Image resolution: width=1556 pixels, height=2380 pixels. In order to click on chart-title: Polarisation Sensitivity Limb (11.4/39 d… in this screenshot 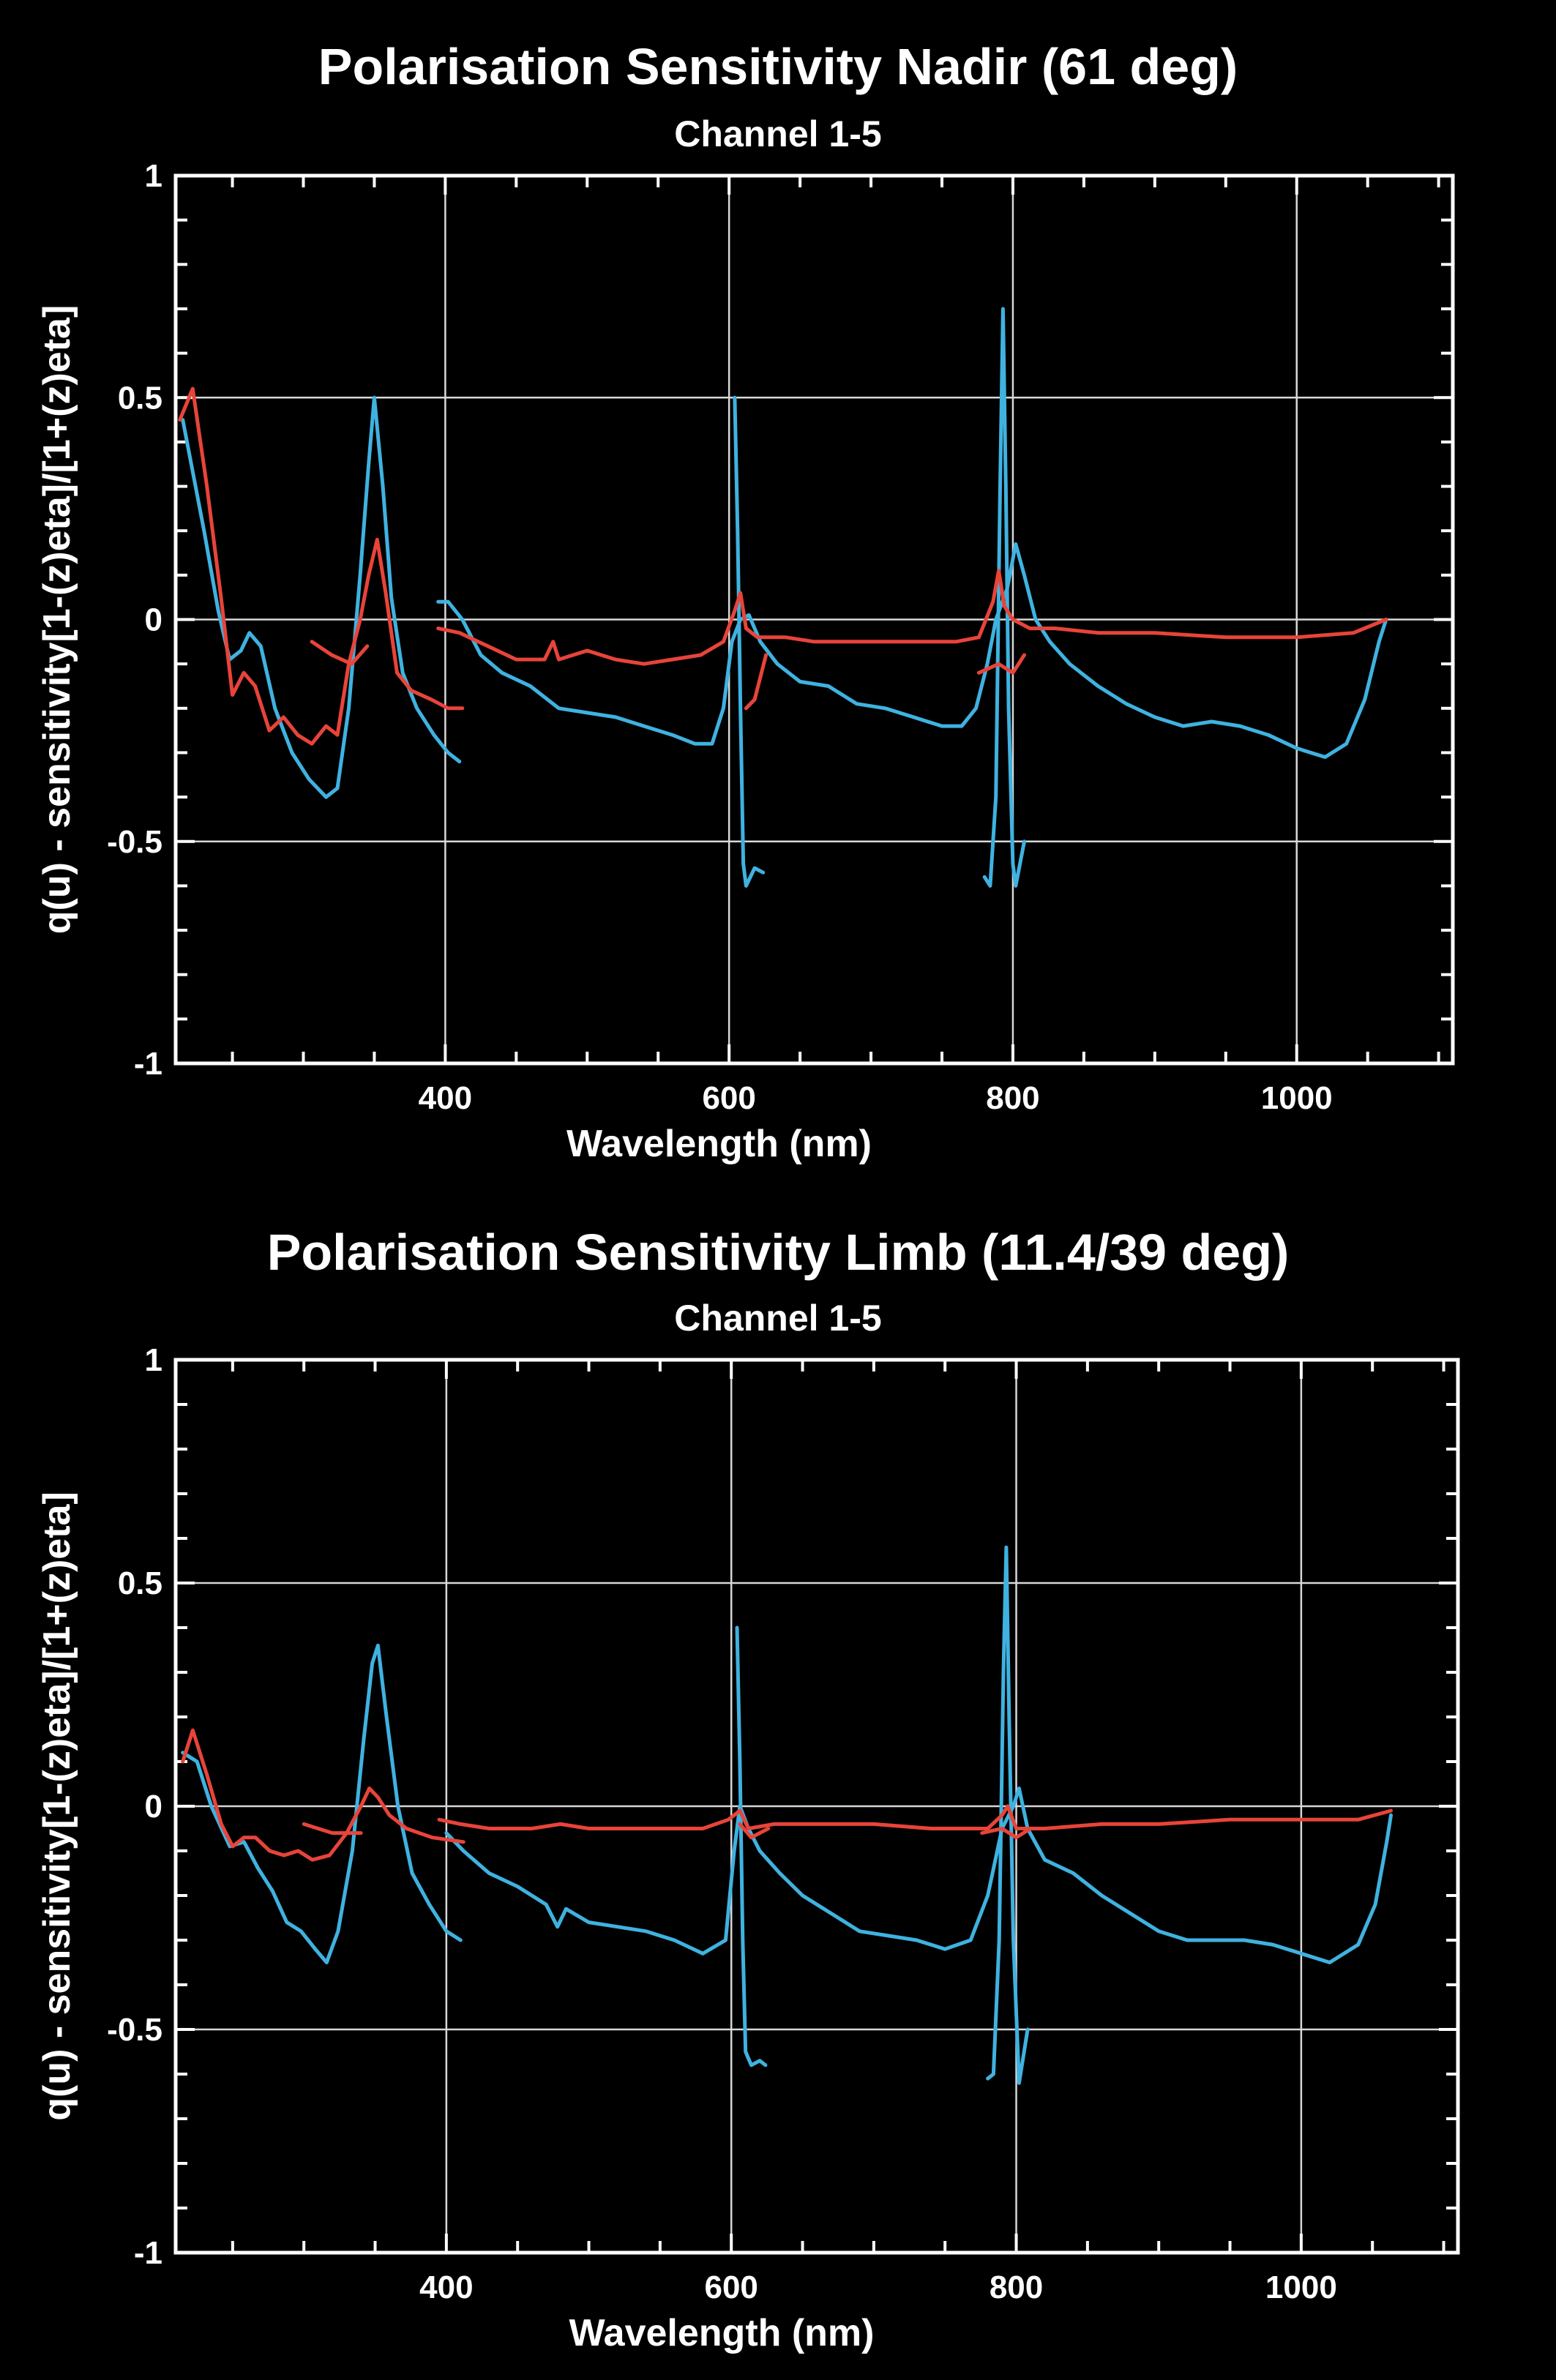, I will do `click(778, 1252)`.